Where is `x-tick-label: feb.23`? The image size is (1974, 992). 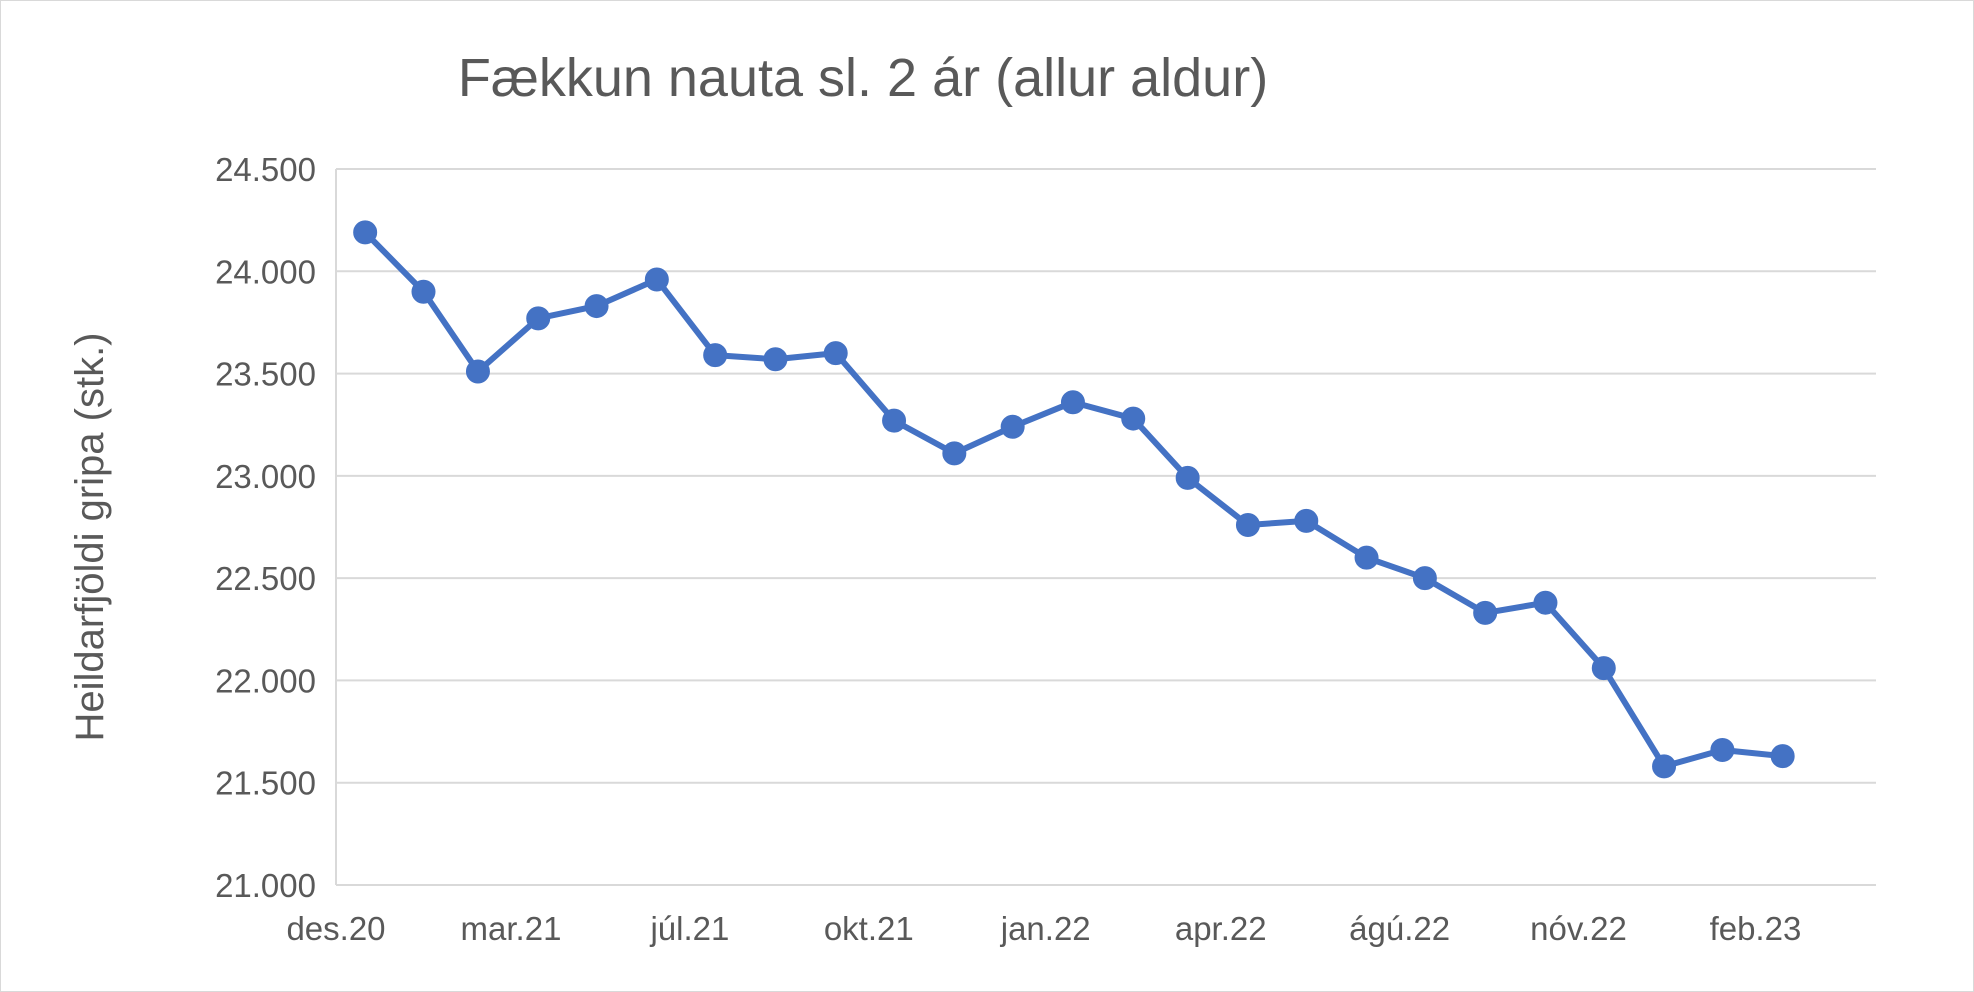
x-tick-label: feb.23 is located at coordinates (1756, 928).